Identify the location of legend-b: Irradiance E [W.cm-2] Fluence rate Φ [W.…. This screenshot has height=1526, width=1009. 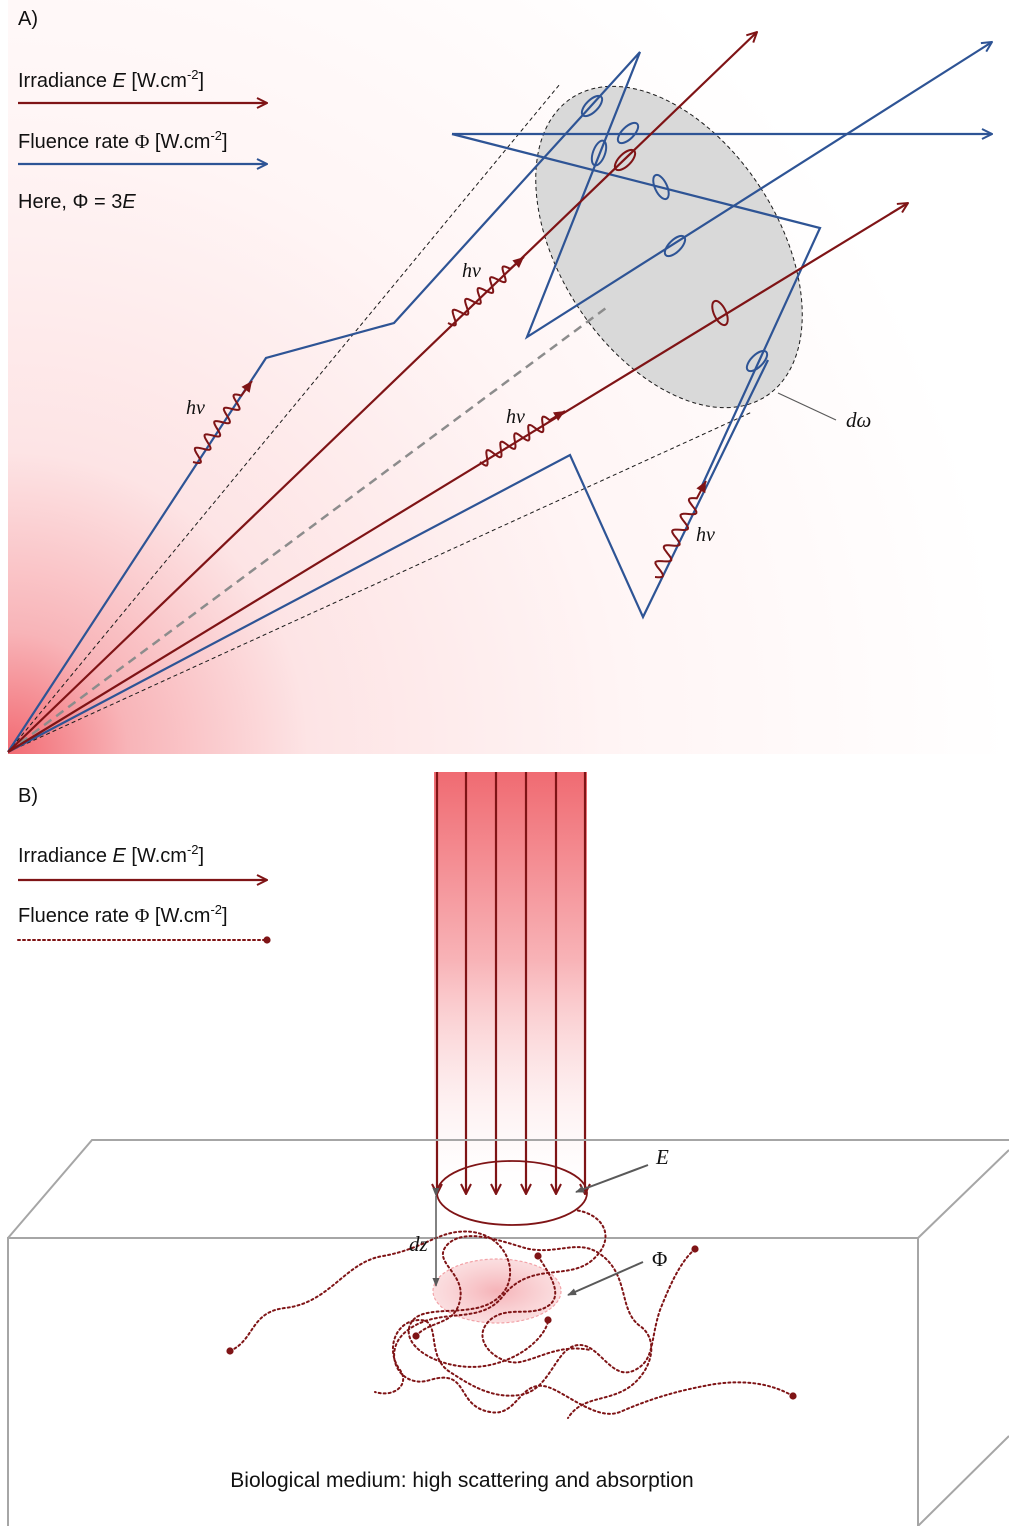
(144, 893).